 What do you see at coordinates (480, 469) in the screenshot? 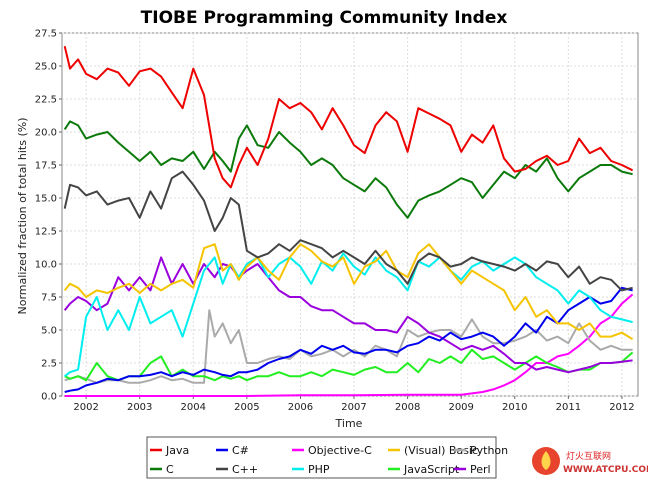
I see `legend-label: Perl` at bounding box center [480, 469].